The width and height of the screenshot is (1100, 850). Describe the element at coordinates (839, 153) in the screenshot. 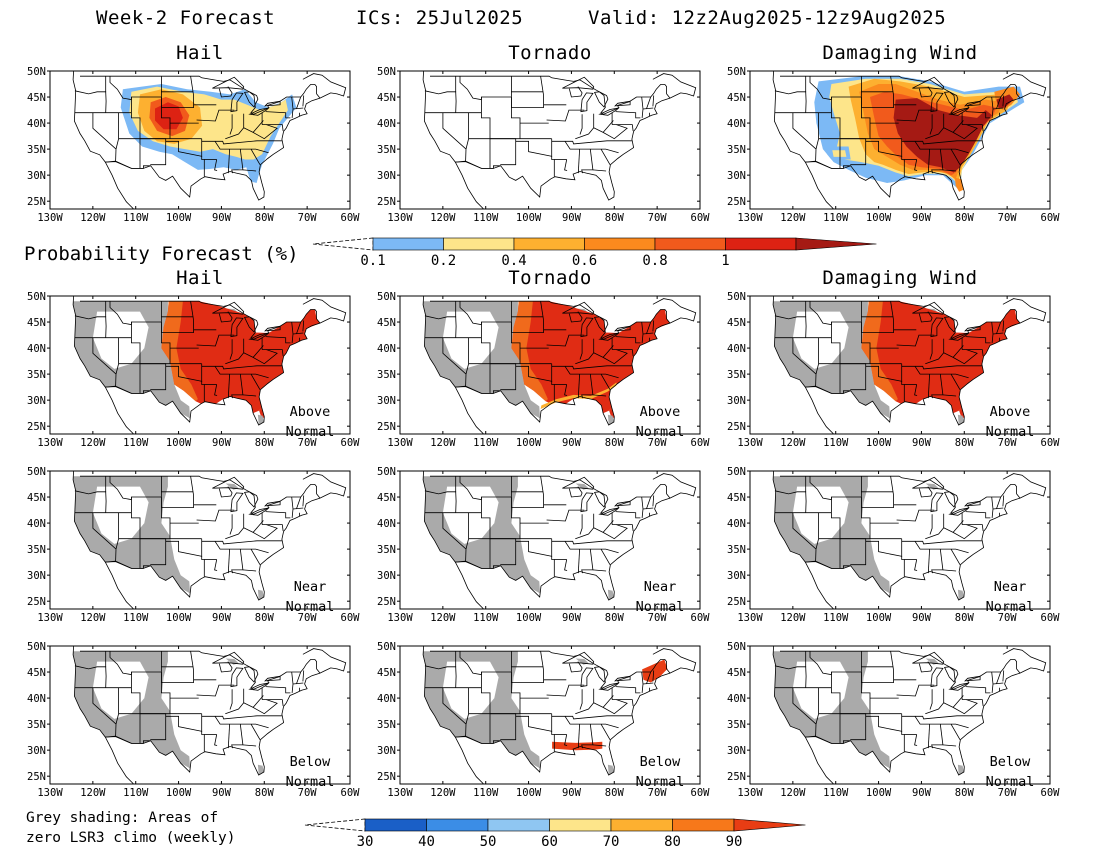

I see `wind-prob-sw-0.2` at that location.